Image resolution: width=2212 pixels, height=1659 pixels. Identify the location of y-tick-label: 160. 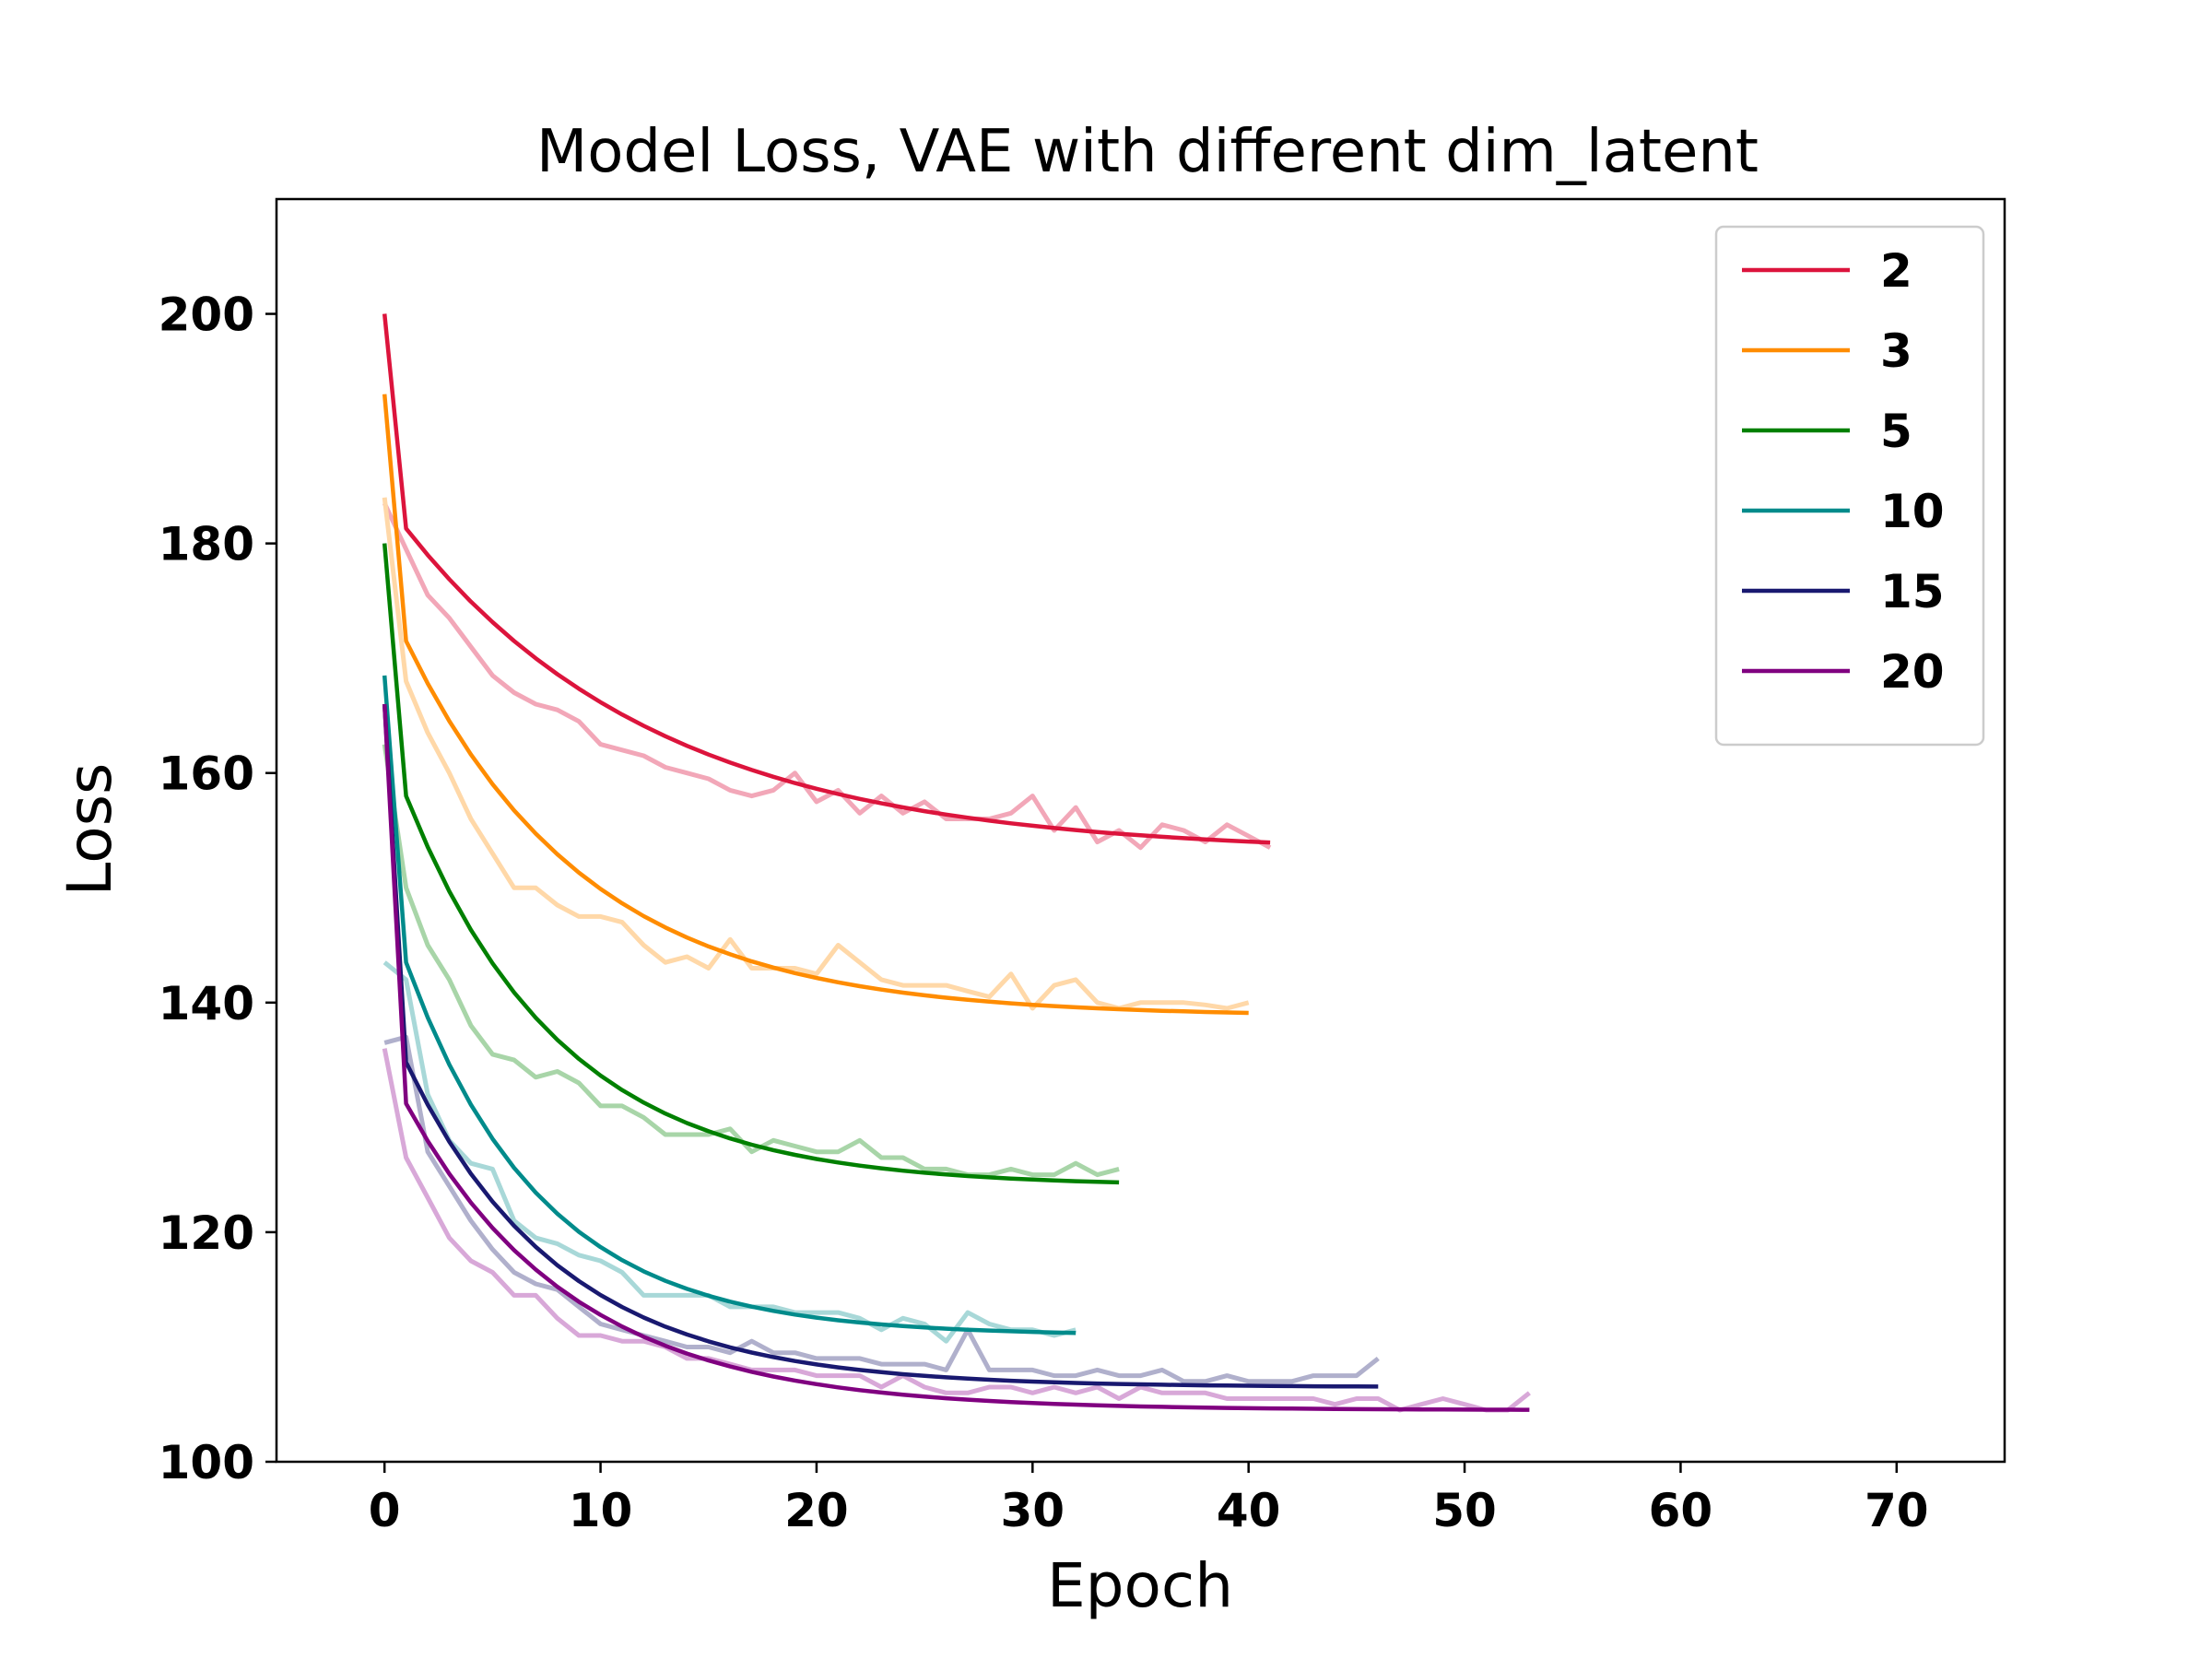
(206, 774).